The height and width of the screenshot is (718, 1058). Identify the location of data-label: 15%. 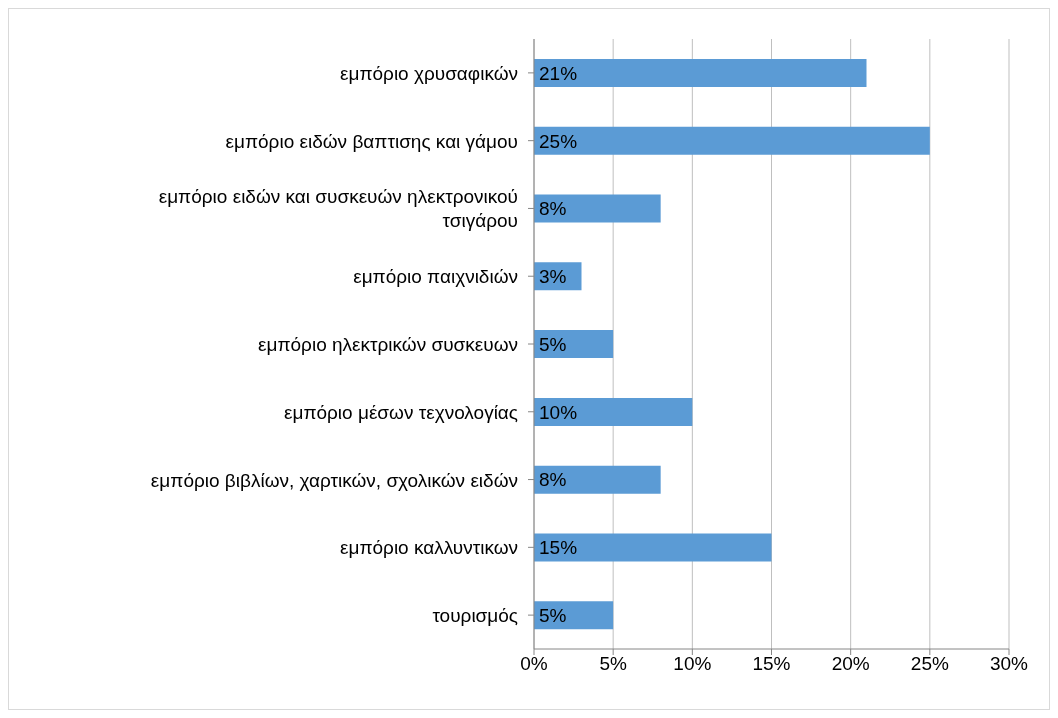
(558, 548).